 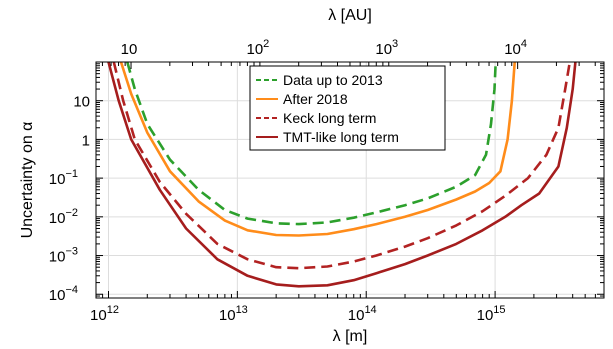 I want to click on y-tick-label: 10⁻³, so click(x=63, y=256).